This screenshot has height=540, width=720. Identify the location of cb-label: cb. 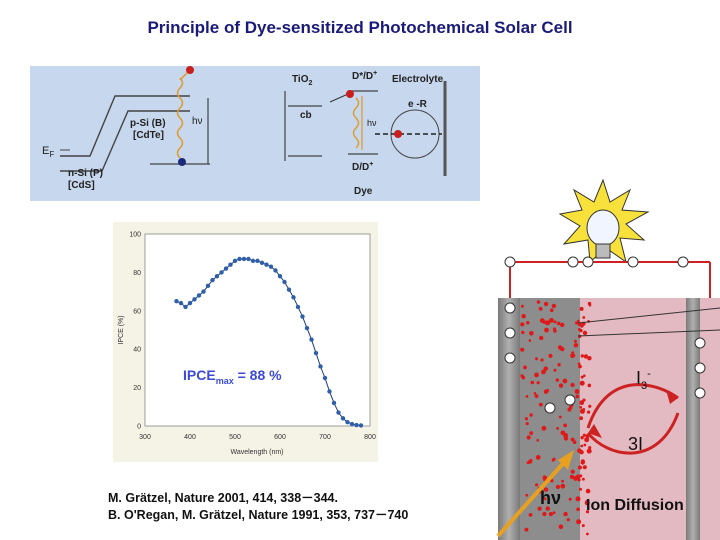
(306, 115).